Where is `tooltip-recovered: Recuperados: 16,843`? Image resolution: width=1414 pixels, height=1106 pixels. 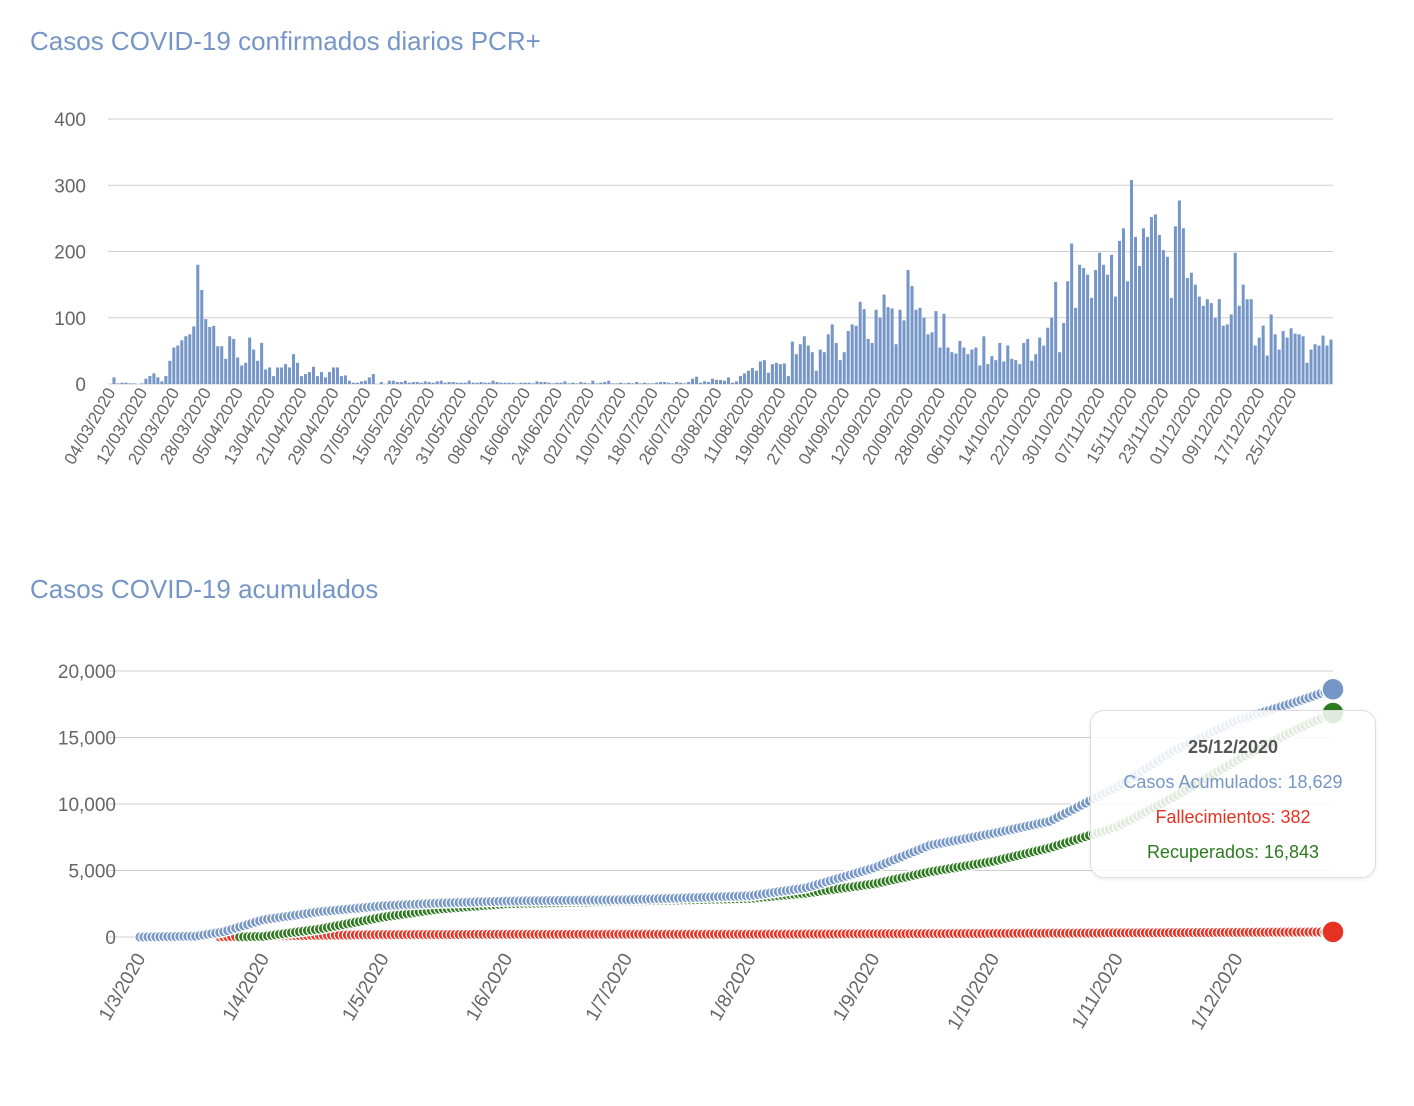
tooltip-recovered: Recuperados: 16,843 is located at coordinates (1233, 852).